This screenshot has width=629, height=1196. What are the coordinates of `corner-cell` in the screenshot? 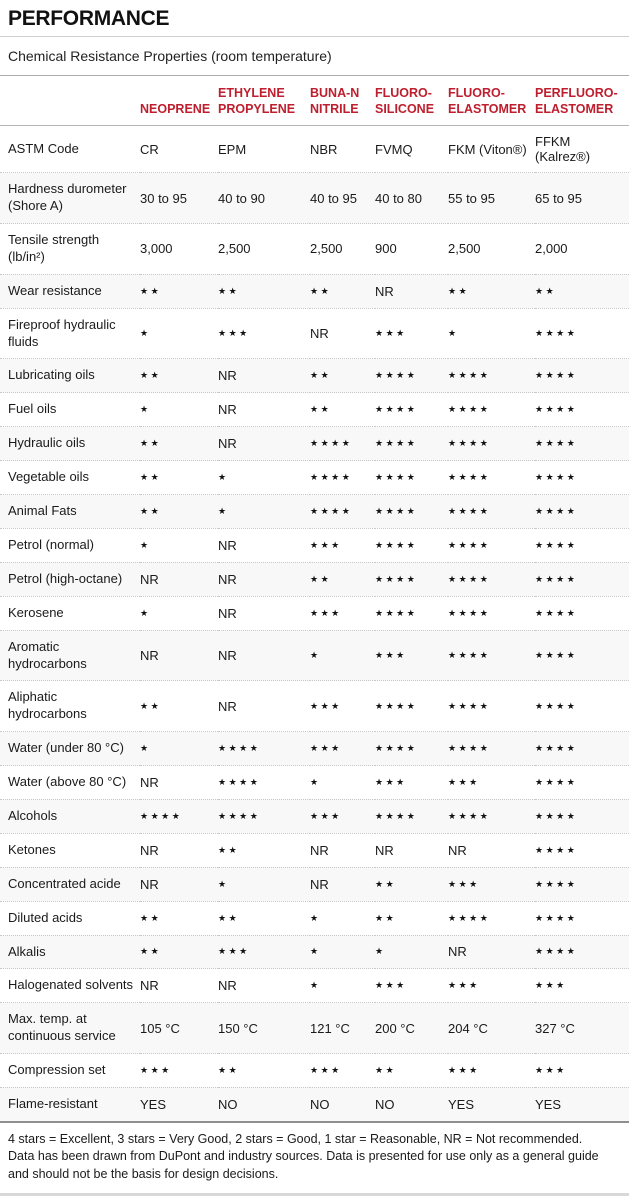 It's located at (70, 101).